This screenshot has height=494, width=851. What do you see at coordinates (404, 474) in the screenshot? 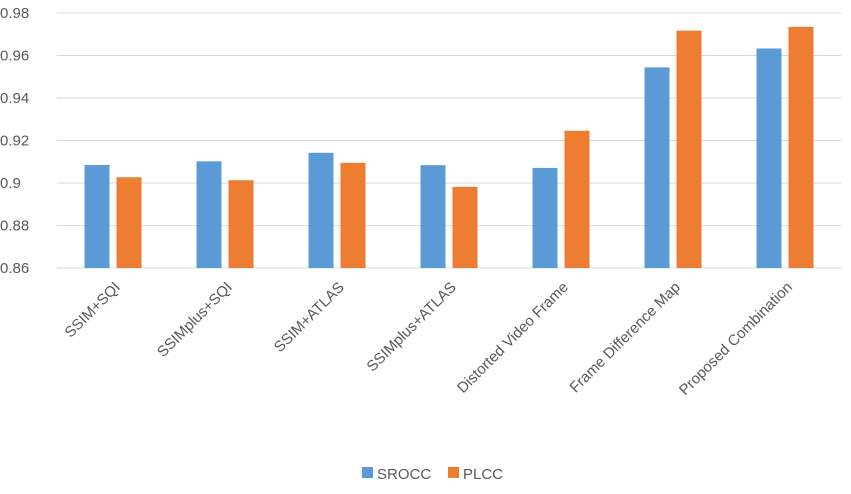
I see `legend-label-srocc: SROCC` at bounding box center [404, 474].